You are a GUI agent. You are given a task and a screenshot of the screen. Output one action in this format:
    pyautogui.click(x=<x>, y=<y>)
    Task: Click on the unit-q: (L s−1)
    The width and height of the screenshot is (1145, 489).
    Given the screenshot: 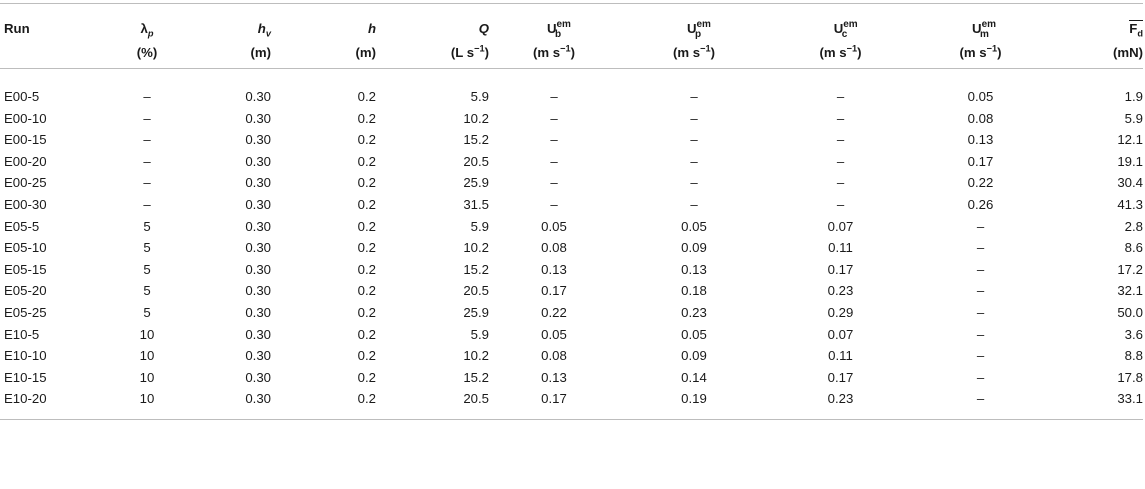 What is the action you would take?
    pyautogui.click(x=469, y=51)
    